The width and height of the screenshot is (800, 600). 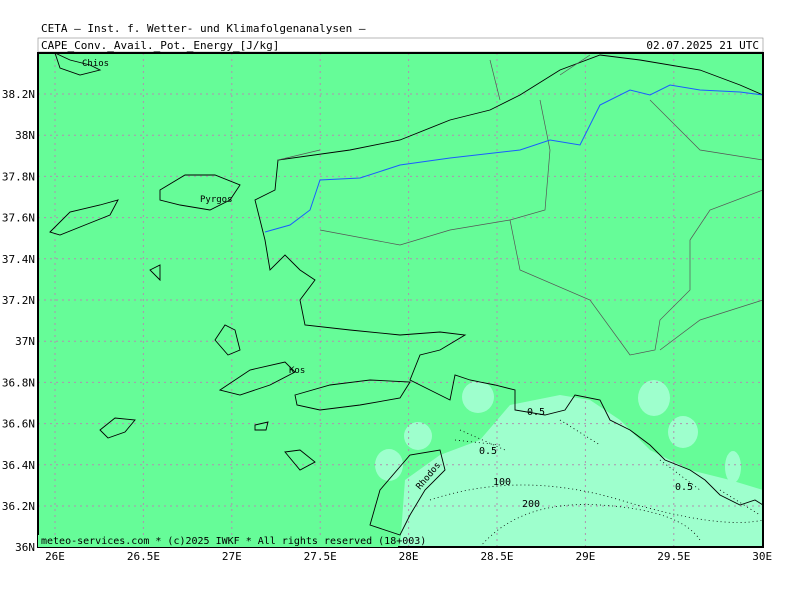 What do you see at coordinates (496, 556) in the screenshot?
I see `lon-label: 28.5E` at bounding box center [496, 556].